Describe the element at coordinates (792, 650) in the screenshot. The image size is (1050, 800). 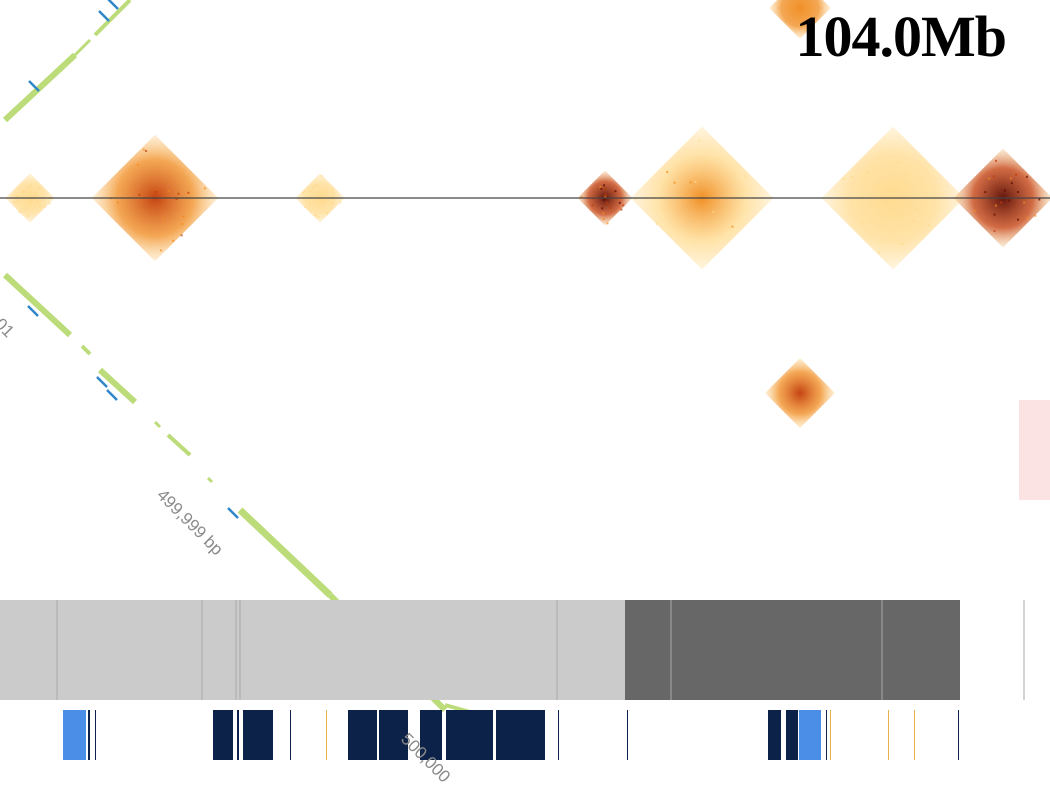
I see `band-segment` at that location.